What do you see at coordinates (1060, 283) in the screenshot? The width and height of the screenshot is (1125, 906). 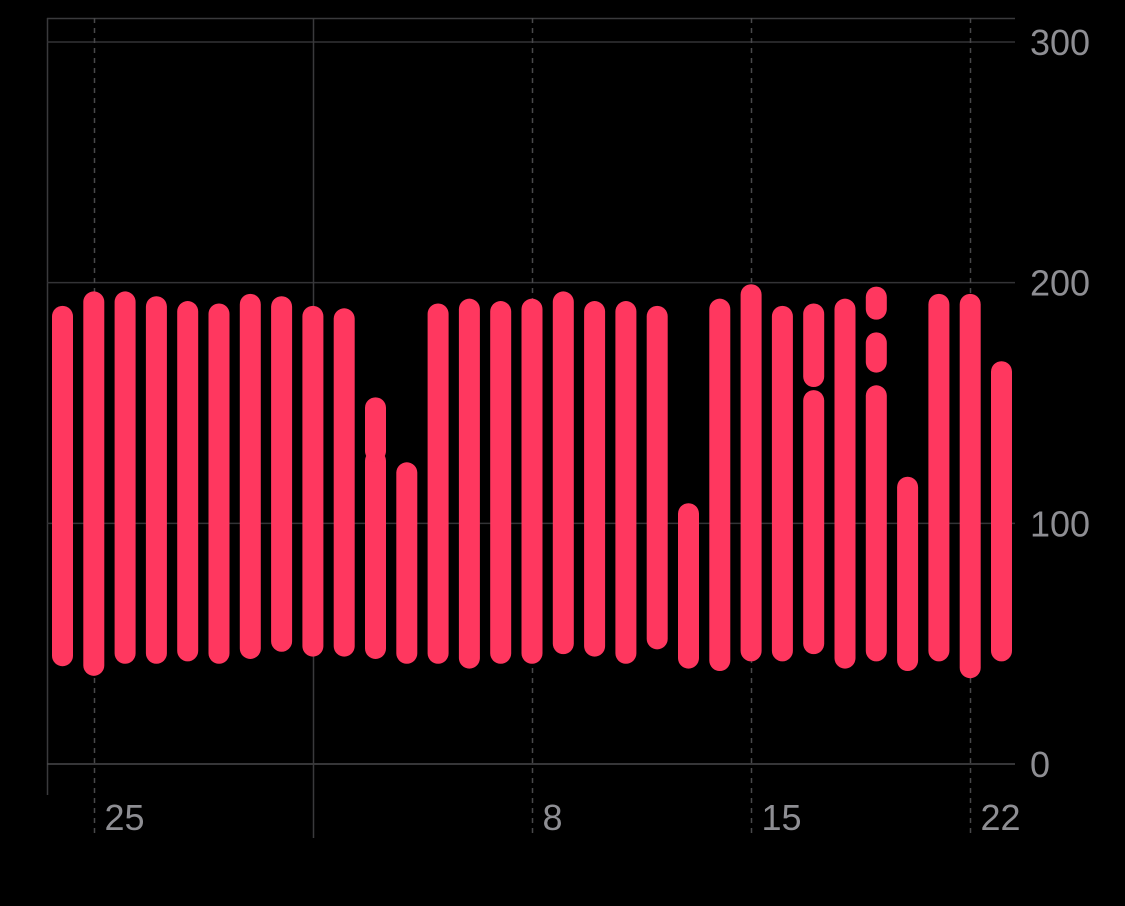 I see `y-tick-label-200: 200` at bounding box center [1060, 283].